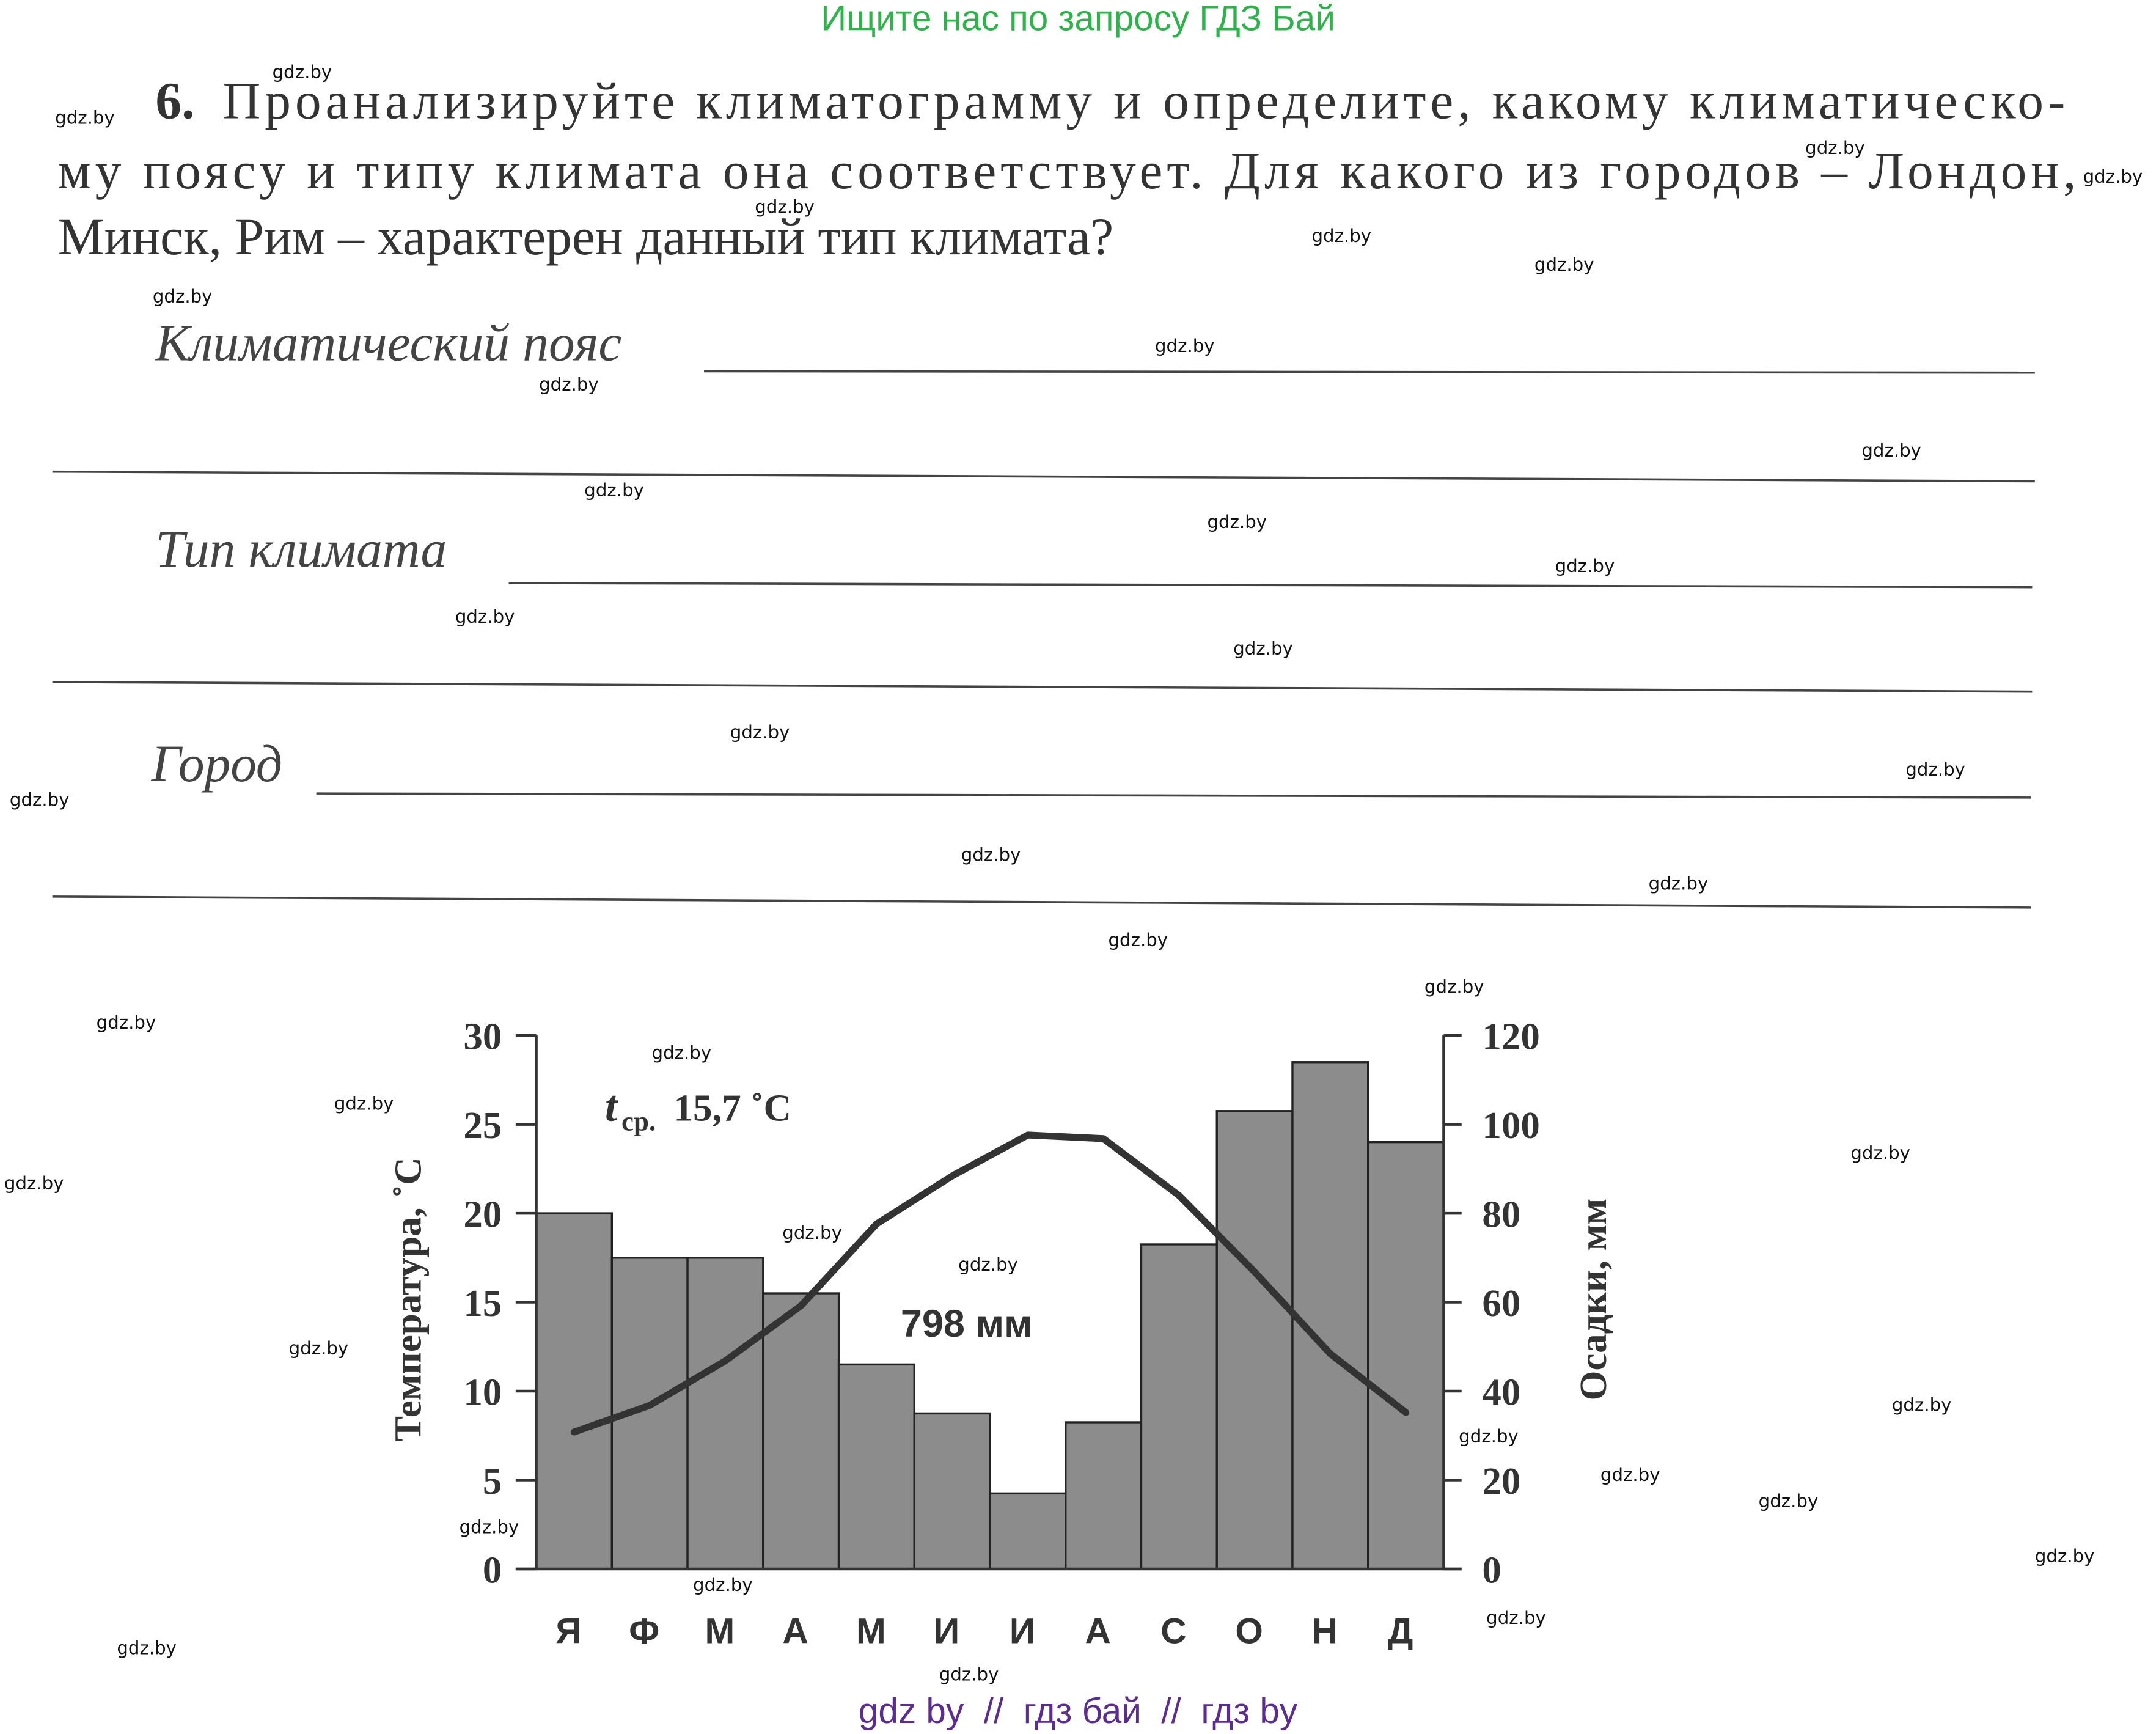  What do you see at coordinates (639, 1121) in the screenshot?
I see `mean-subscript: ср.` at bounding box center [639, 1121].